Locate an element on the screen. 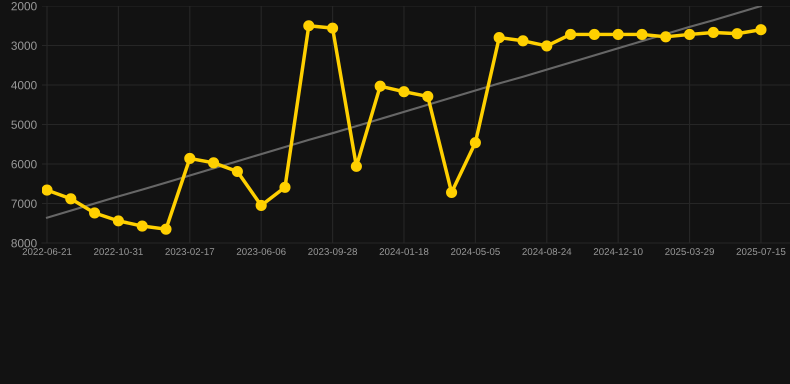  x-tick-label: 2024-12-10 is located at coordinates (618, 251).